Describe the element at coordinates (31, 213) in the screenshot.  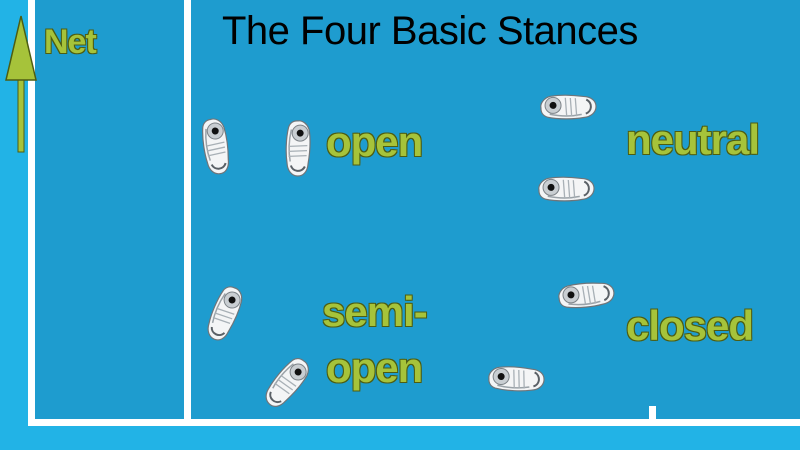
I see `court-sideline` at that location.